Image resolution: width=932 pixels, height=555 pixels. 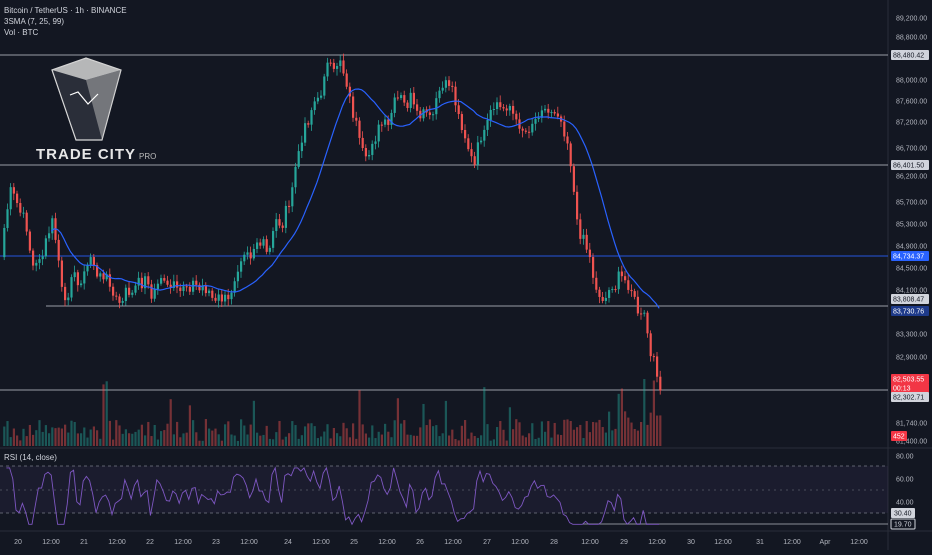 I want to click on price-marker: 82,503.55, so click(x=910, y=379).